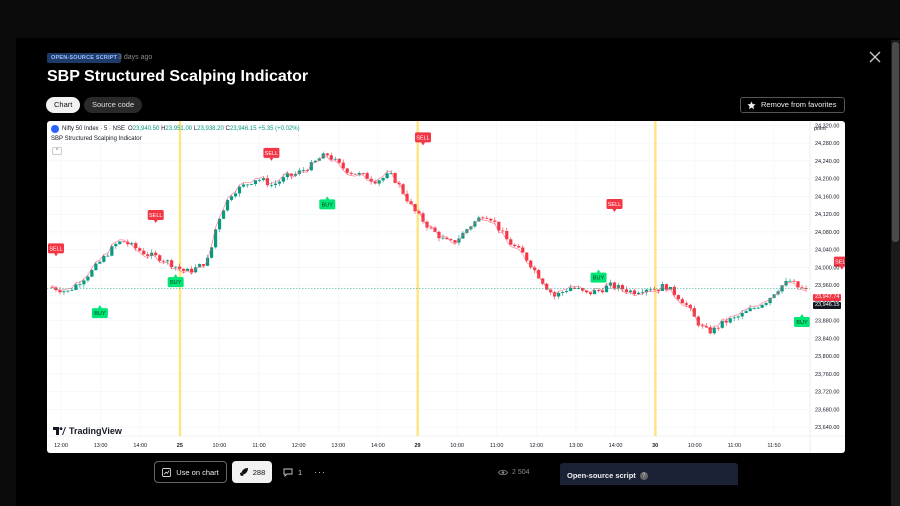 Image resolution: width=900 pixels, height=506 pixels. I want to click on y-tick-label: 23,840.00, so click(827, 339).